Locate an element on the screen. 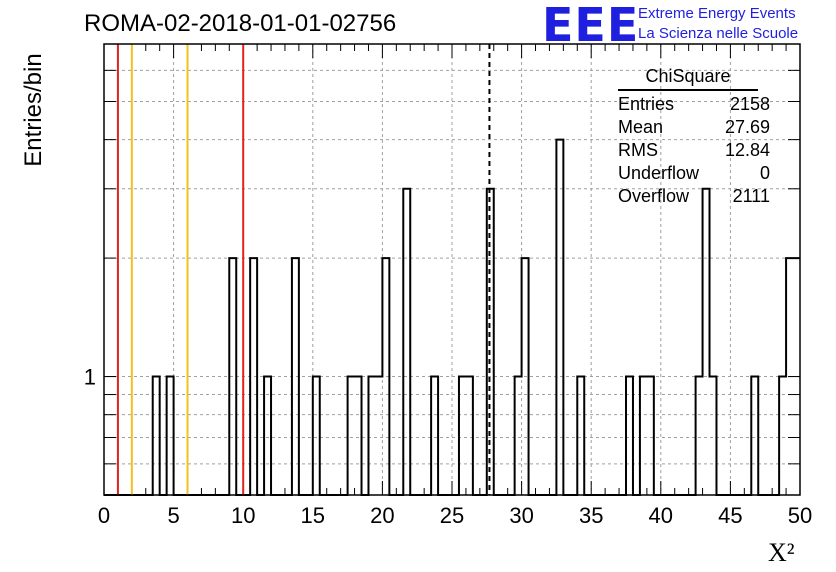 The width and height of the screenshot is (836, 572). x-tick-label: 40 is located at coordinates (661, 515).